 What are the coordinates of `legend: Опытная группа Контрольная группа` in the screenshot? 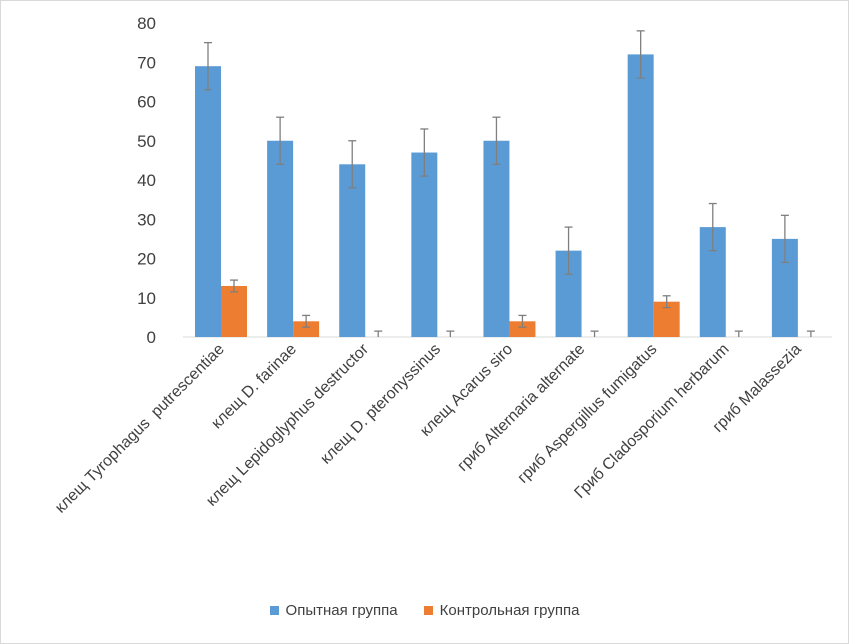 It's located at (424, 610).